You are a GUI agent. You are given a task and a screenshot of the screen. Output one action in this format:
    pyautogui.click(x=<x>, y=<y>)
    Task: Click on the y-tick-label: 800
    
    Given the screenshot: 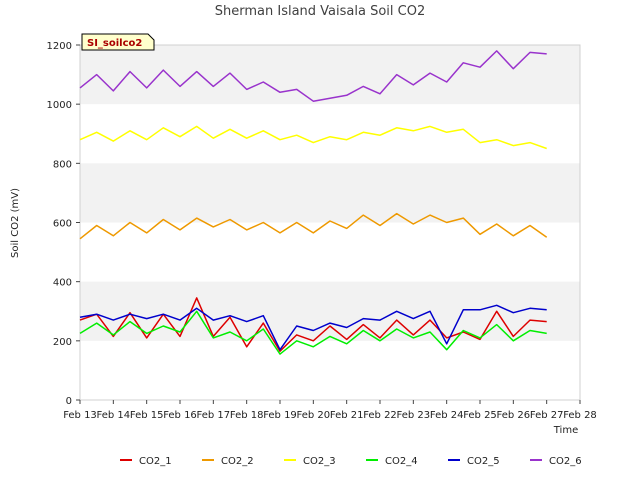 What is the action you would take?
    pyautogui.click(x=62, y=164)
    